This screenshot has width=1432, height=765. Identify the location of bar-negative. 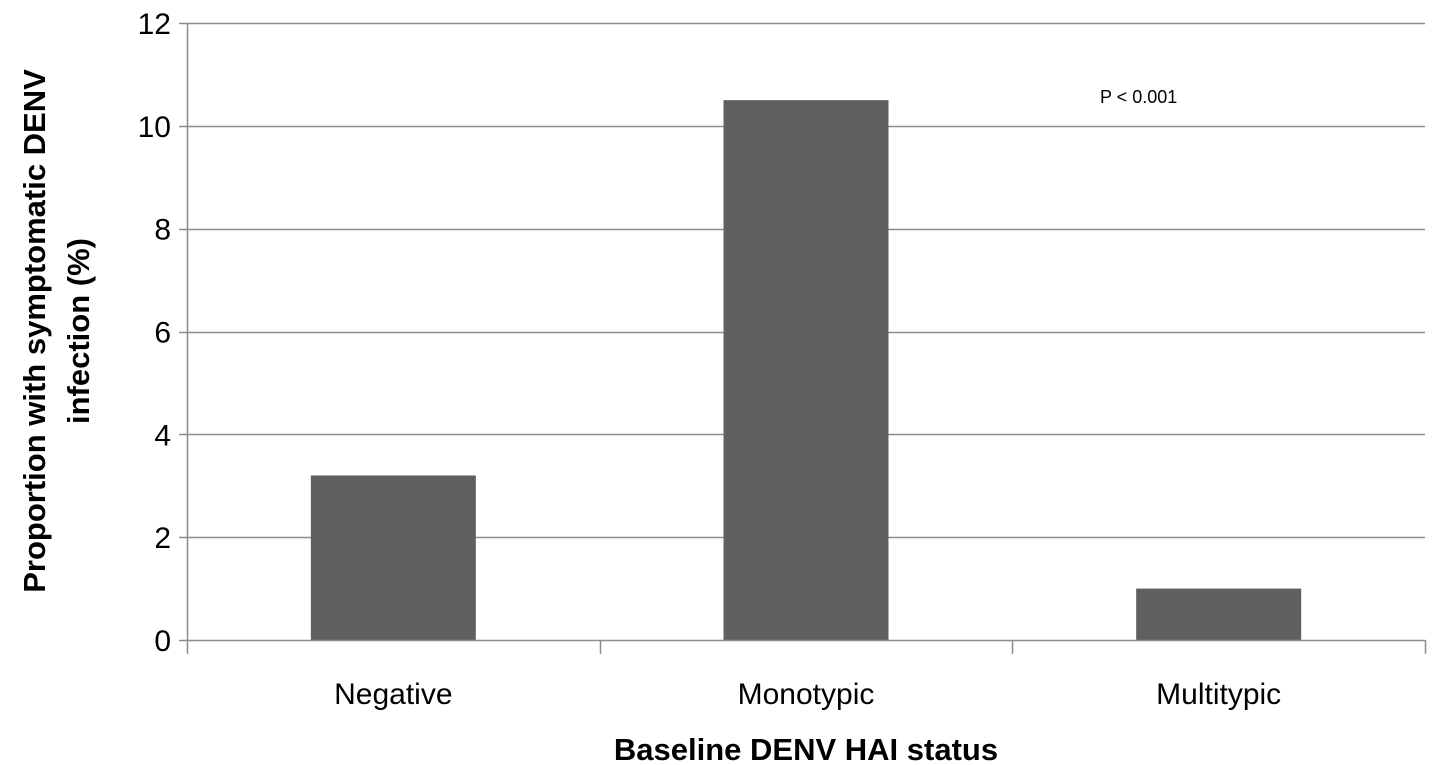
(393, 557).